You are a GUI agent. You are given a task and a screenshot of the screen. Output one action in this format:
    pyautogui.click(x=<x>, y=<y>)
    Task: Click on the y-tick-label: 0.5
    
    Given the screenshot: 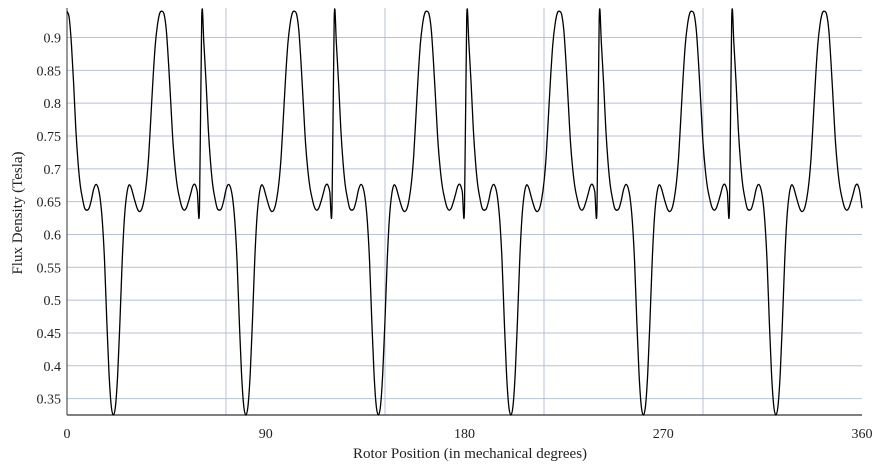 What is the action you would take?
    pyautogui.click(x=53, y=301)
    